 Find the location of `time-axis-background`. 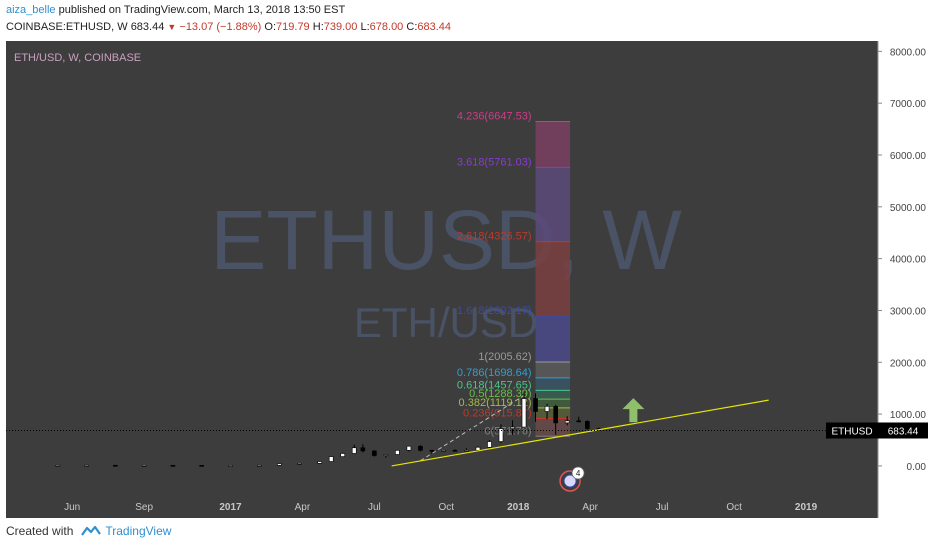

time-axis-background is located at coordinates (442, 507).